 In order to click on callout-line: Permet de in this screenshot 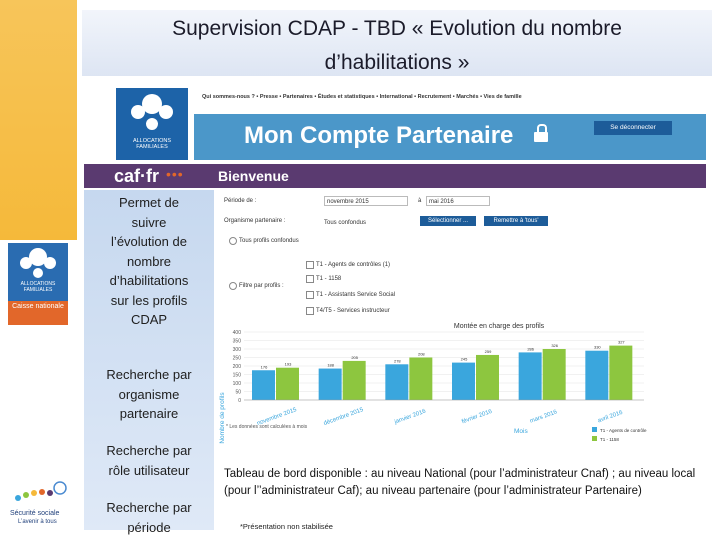, I will do `click(149, 202)`.